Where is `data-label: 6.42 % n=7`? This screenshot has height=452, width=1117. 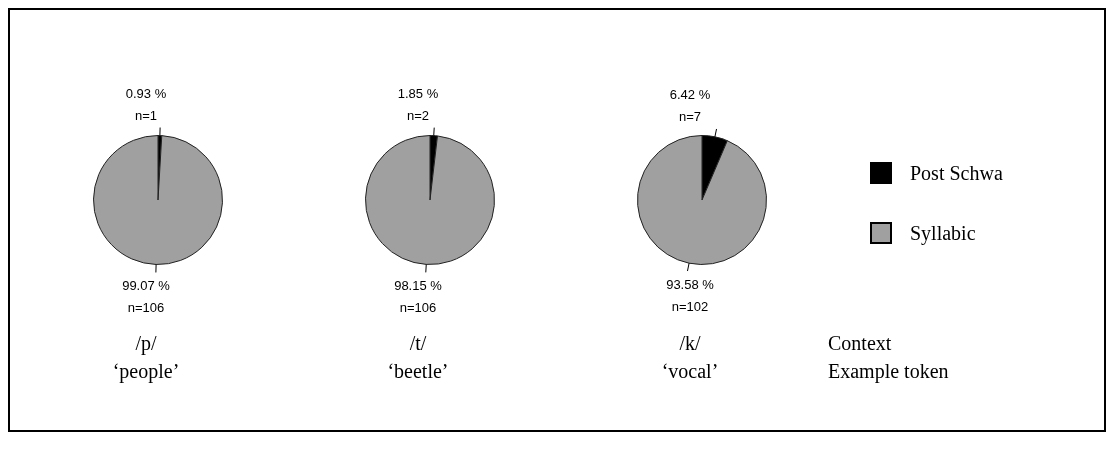 data-label: 6.42 % n=7 is located at coordinates (690, 105).